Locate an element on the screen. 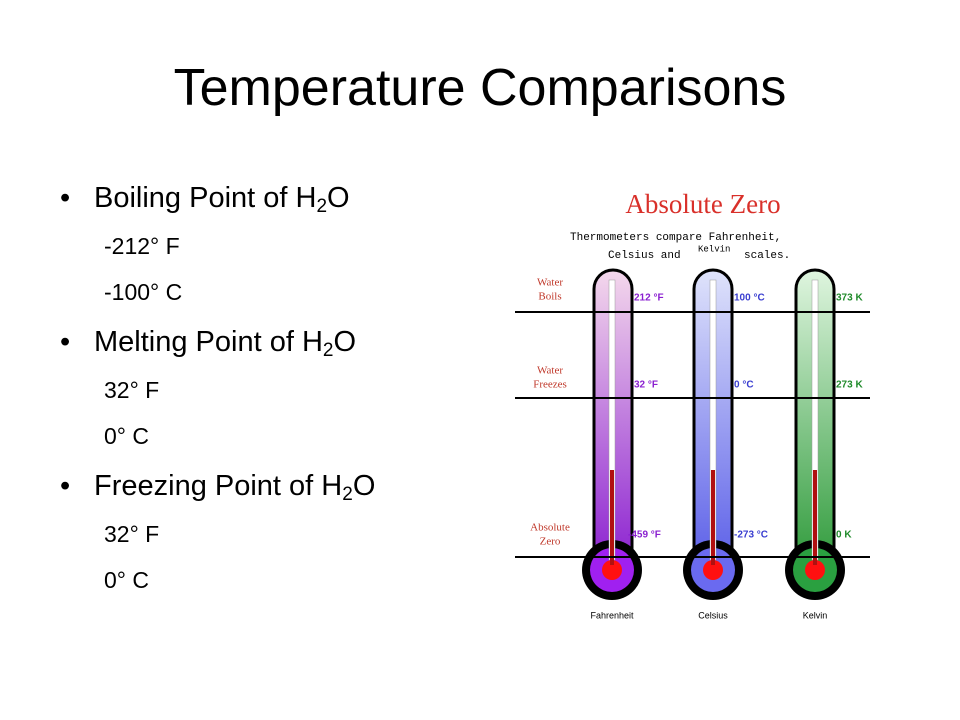 This screenshot has width=960, height=720. bullet-text: Freezing Point of H is located at coordinates (218, 486).